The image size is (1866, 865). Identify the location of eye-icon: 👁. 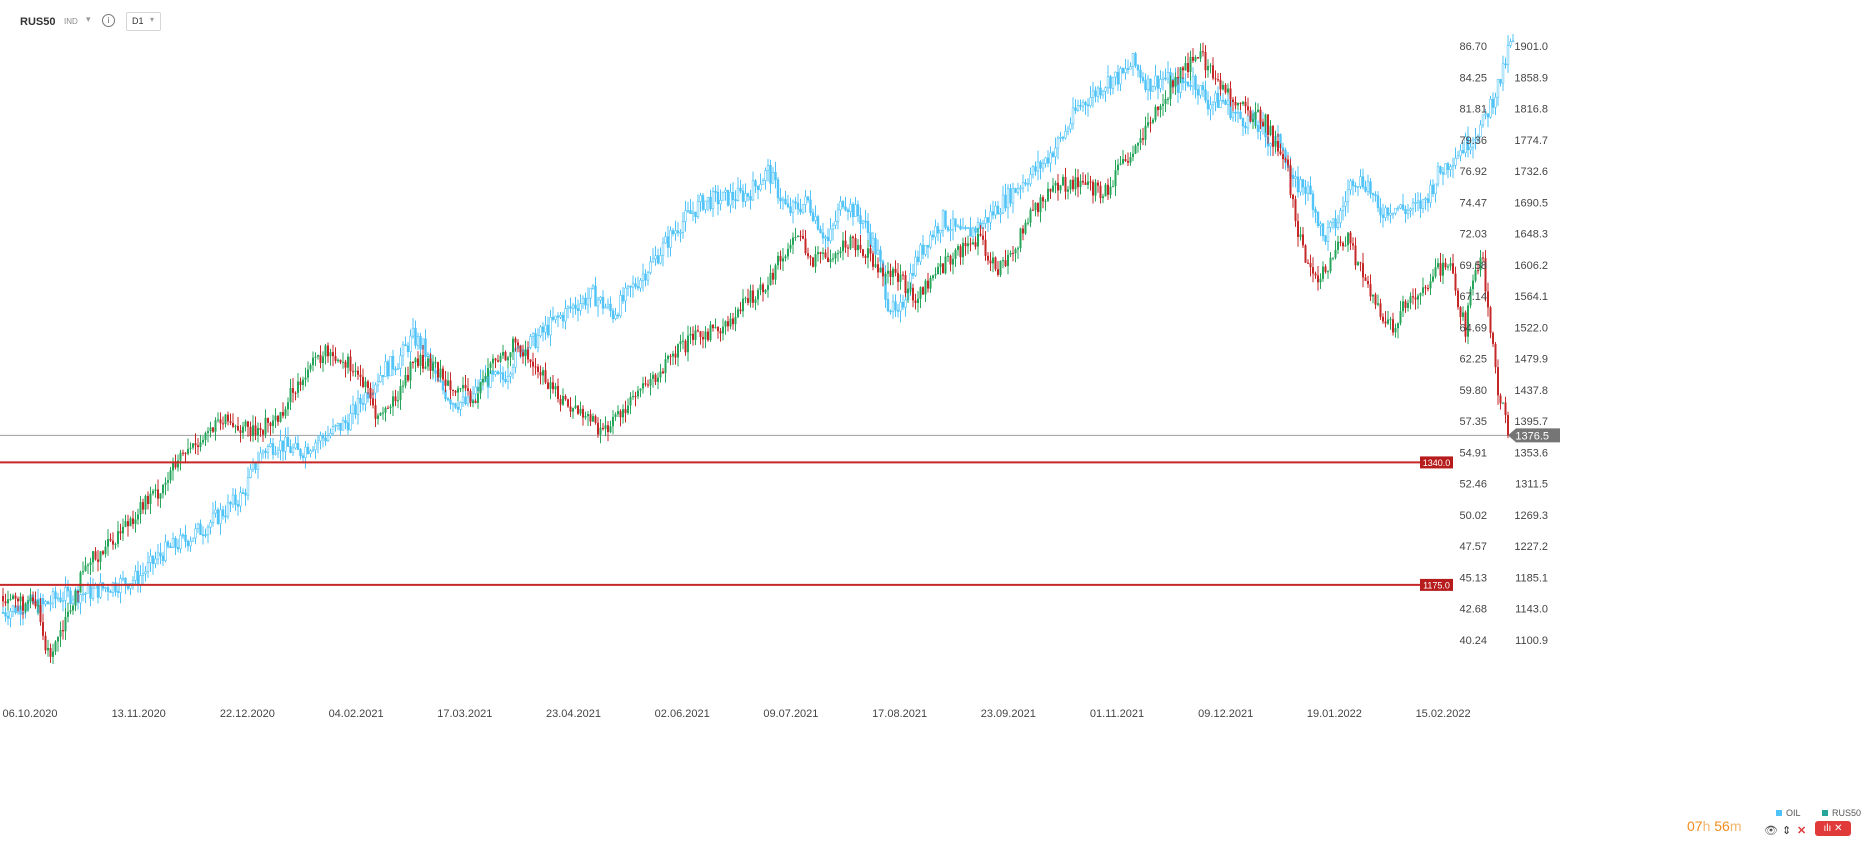
(1771, 831).